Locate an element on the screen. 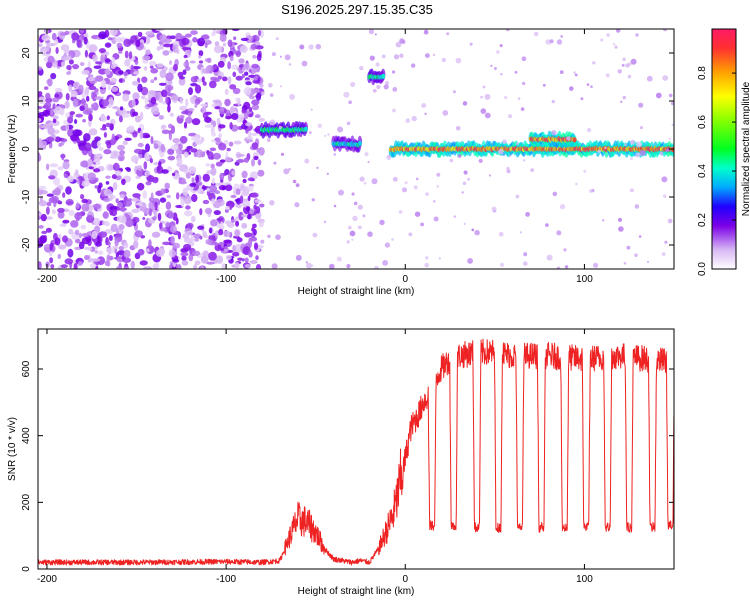  spectrogram-ytick-label: -10 is located at coordinates (26, 196).